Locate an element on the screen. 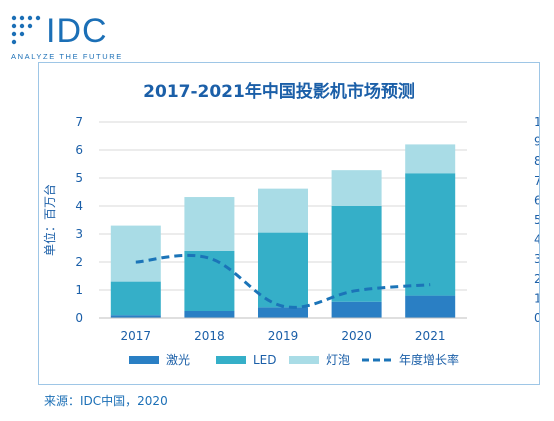  y2-tick-label: 30.0% is located at coordinates (536, 259).